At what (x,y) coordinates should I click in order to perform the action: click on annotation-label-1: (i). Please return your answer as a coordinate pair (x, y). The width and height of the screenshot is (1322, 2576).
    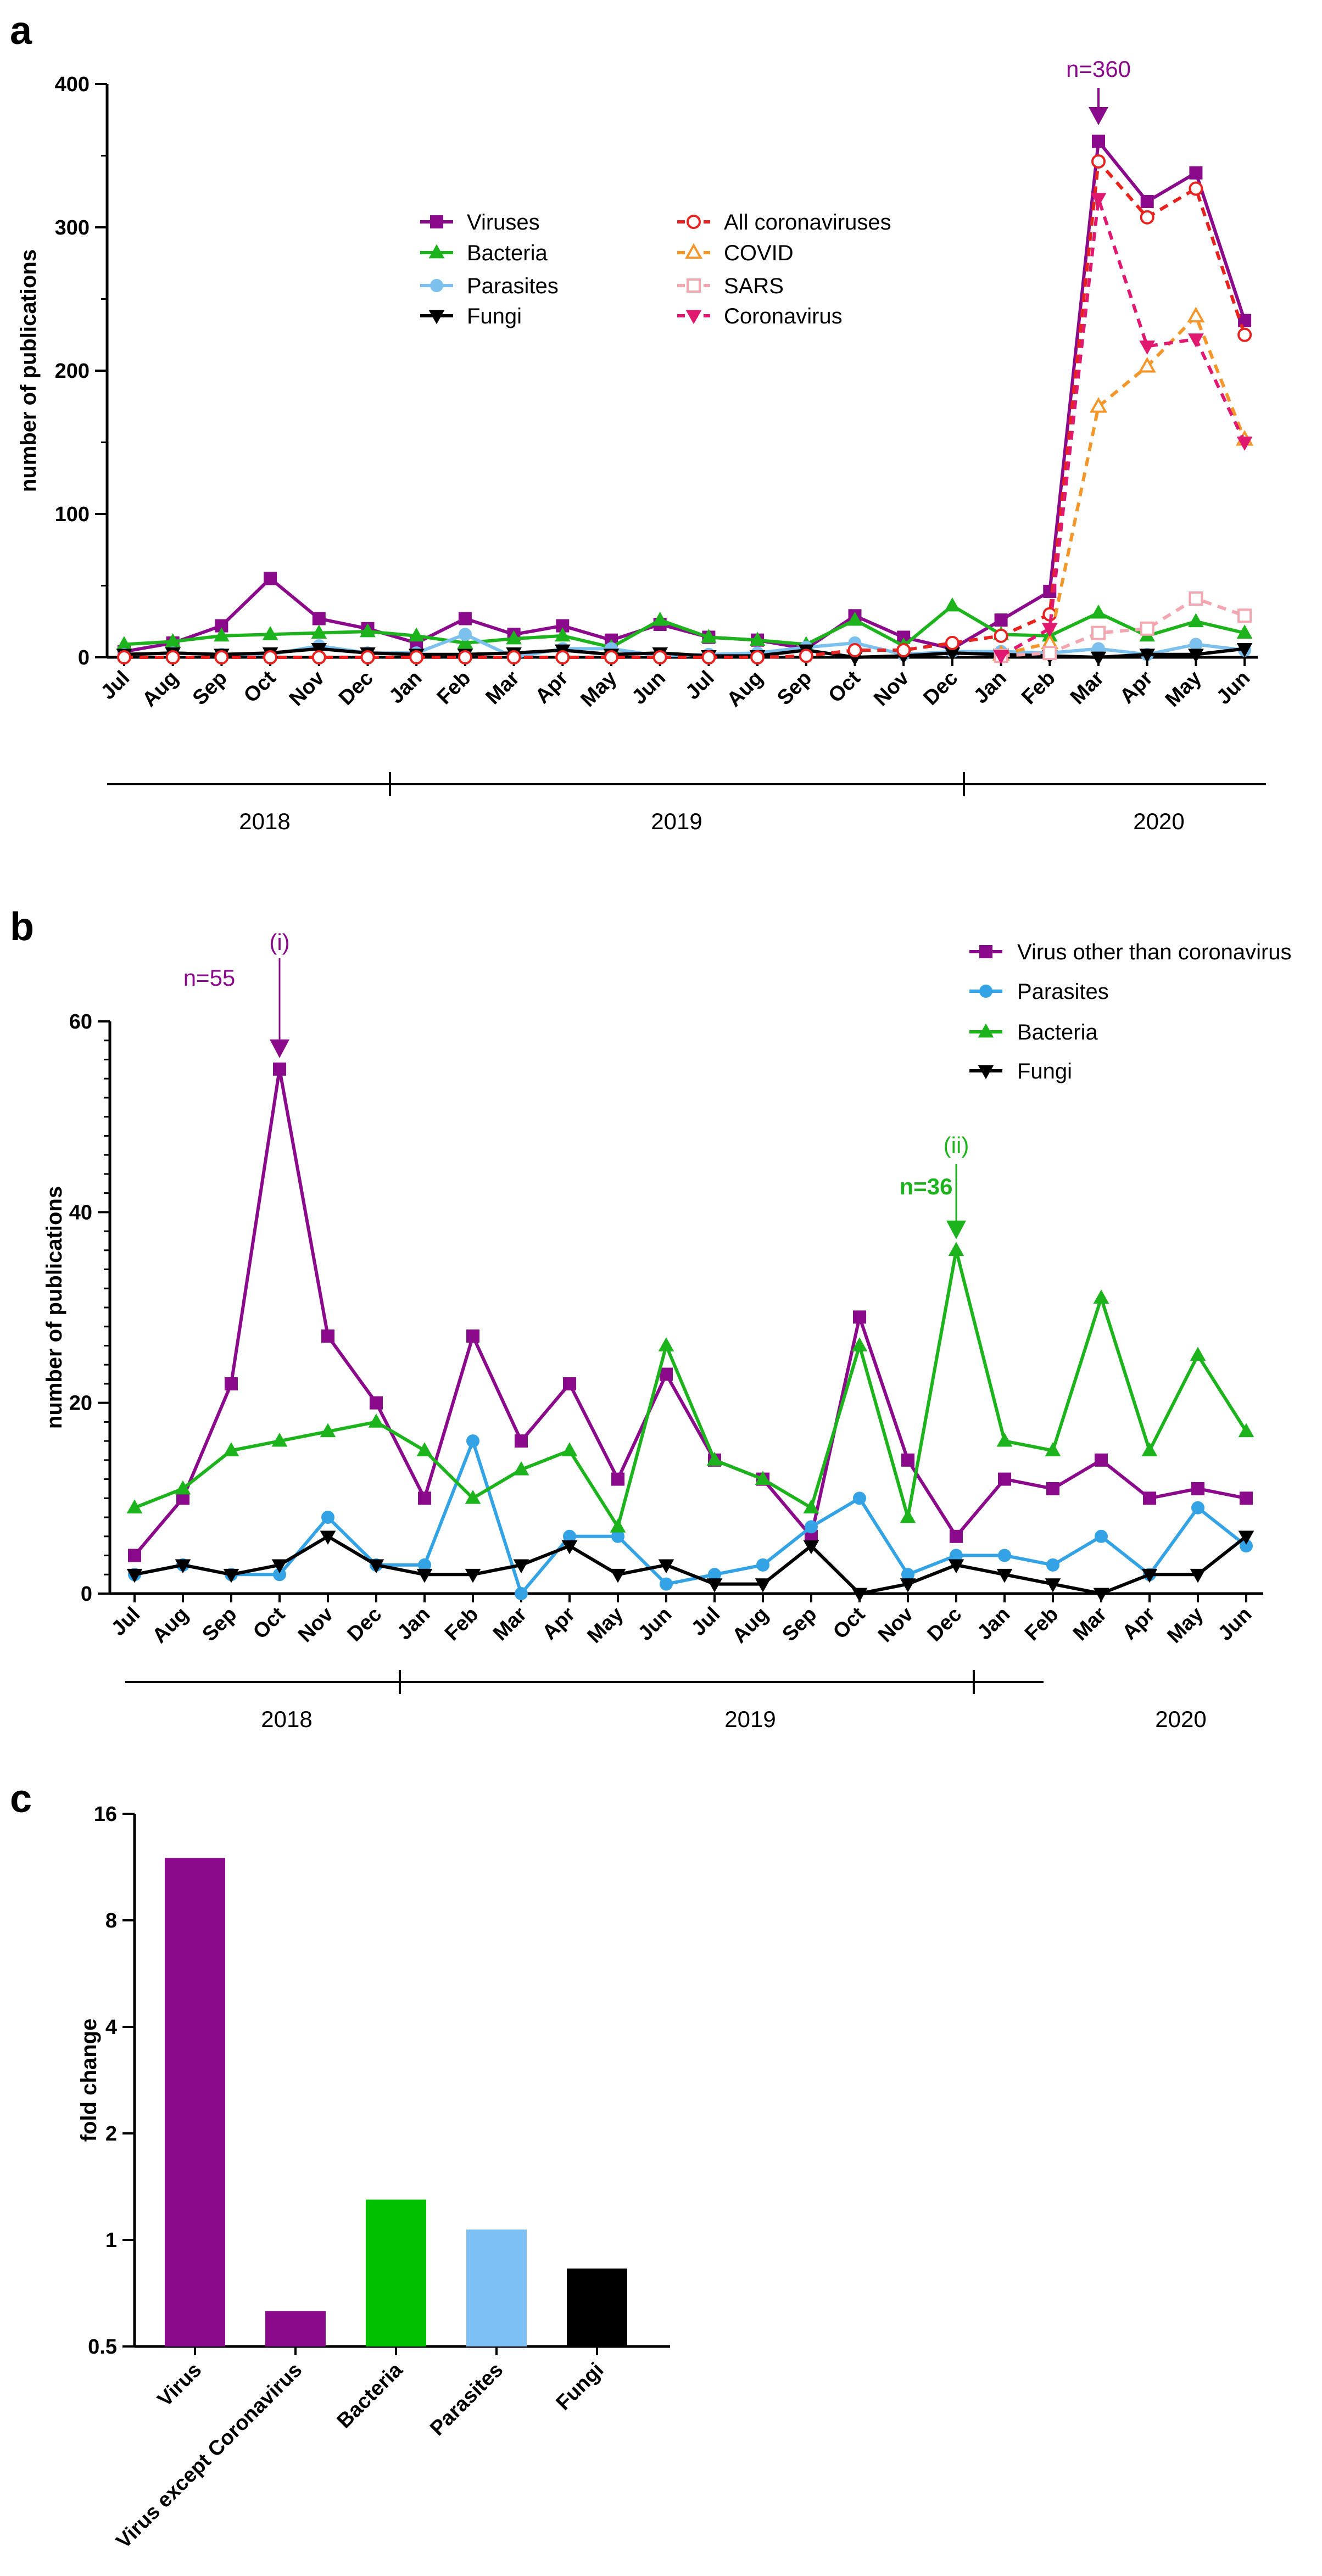
    Looking at the image, I should click on (279, 942).